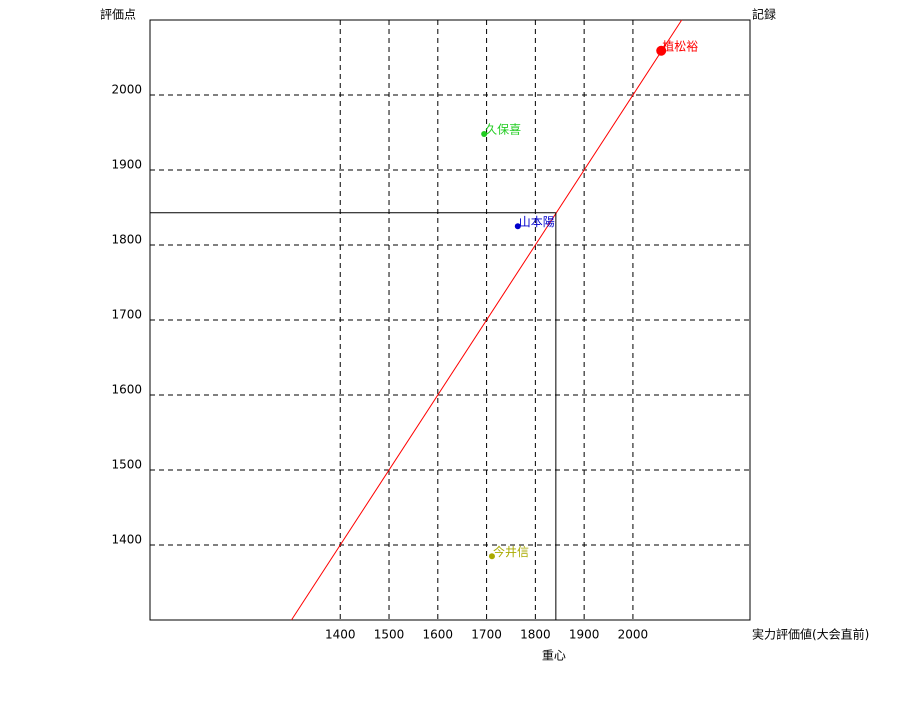 This screenshot has width=900, height=704. What do you see at coordinates (126, 165) in the screenshot?
I see `y-tick-label: 1900` at bounding box center [126, 165].